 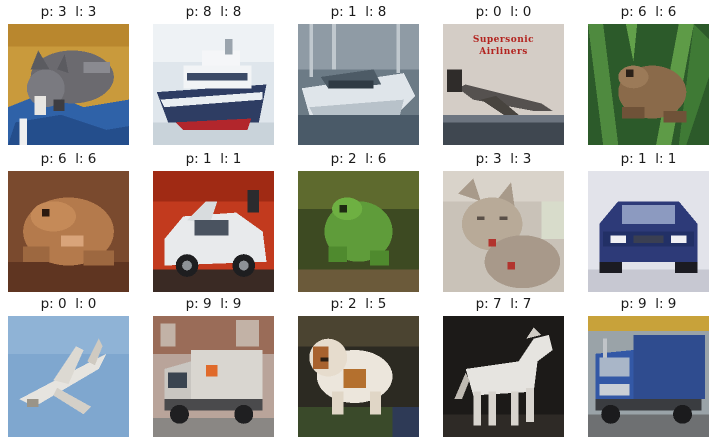 What do you see at coordinates (503, 40) in the screenshot?
I see `book-title-line-1: Supersonic` at bounding box center [503, 40].